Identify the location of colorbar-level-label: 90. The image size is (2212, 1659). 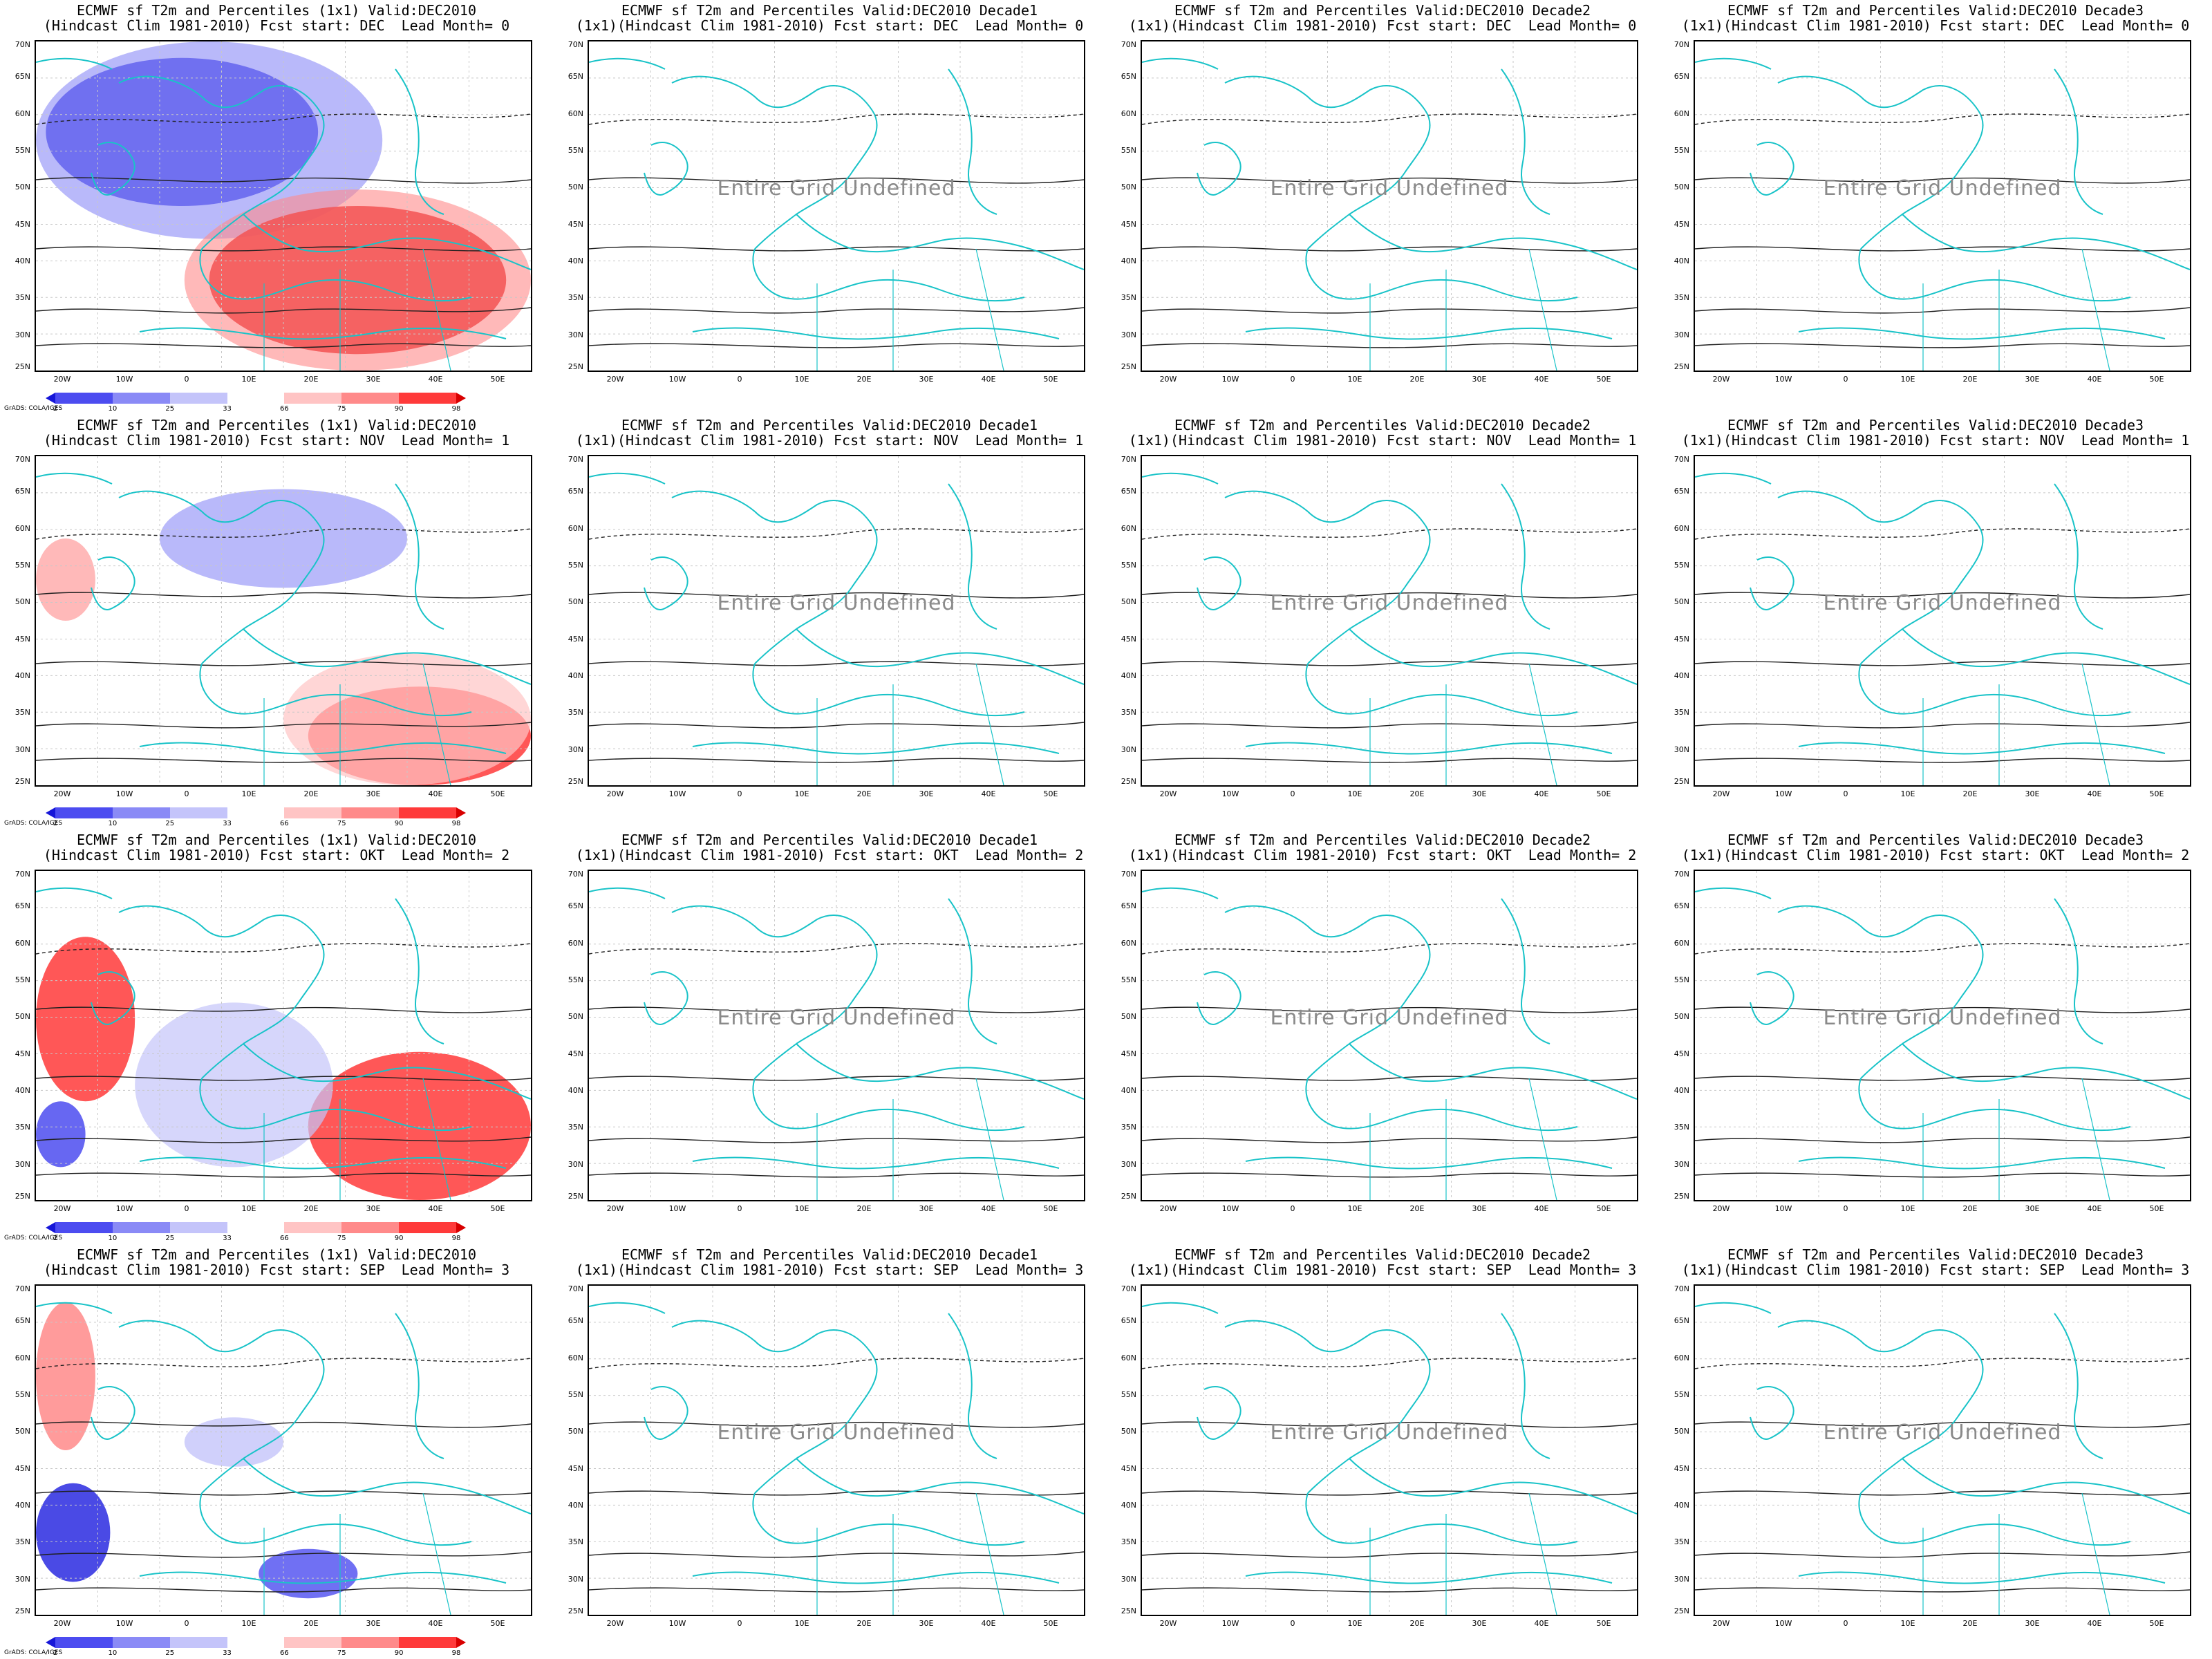
(399, 1653).